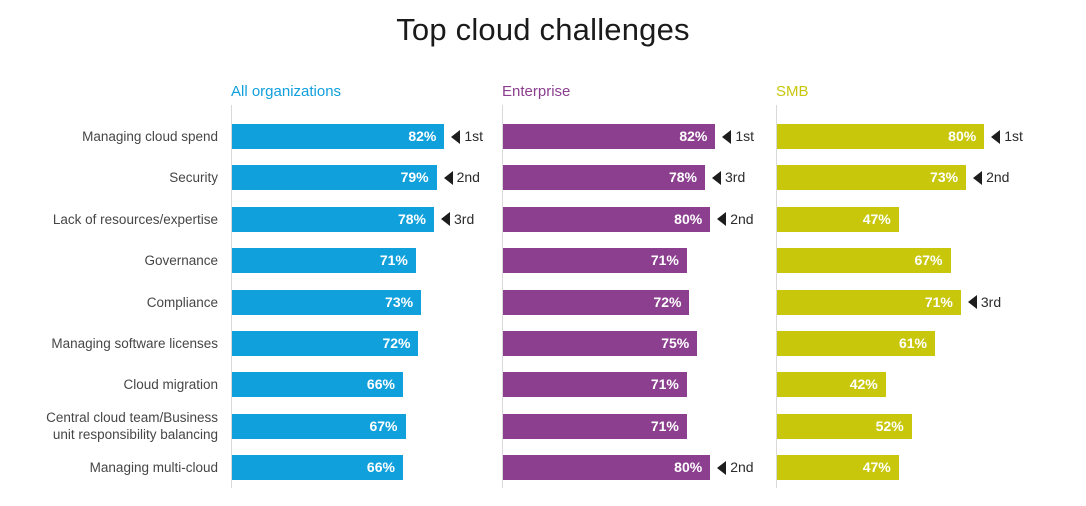 This screenshot has width=1086, height=506. I want to click on category-label: Managing software licenses, so click(134, 343).